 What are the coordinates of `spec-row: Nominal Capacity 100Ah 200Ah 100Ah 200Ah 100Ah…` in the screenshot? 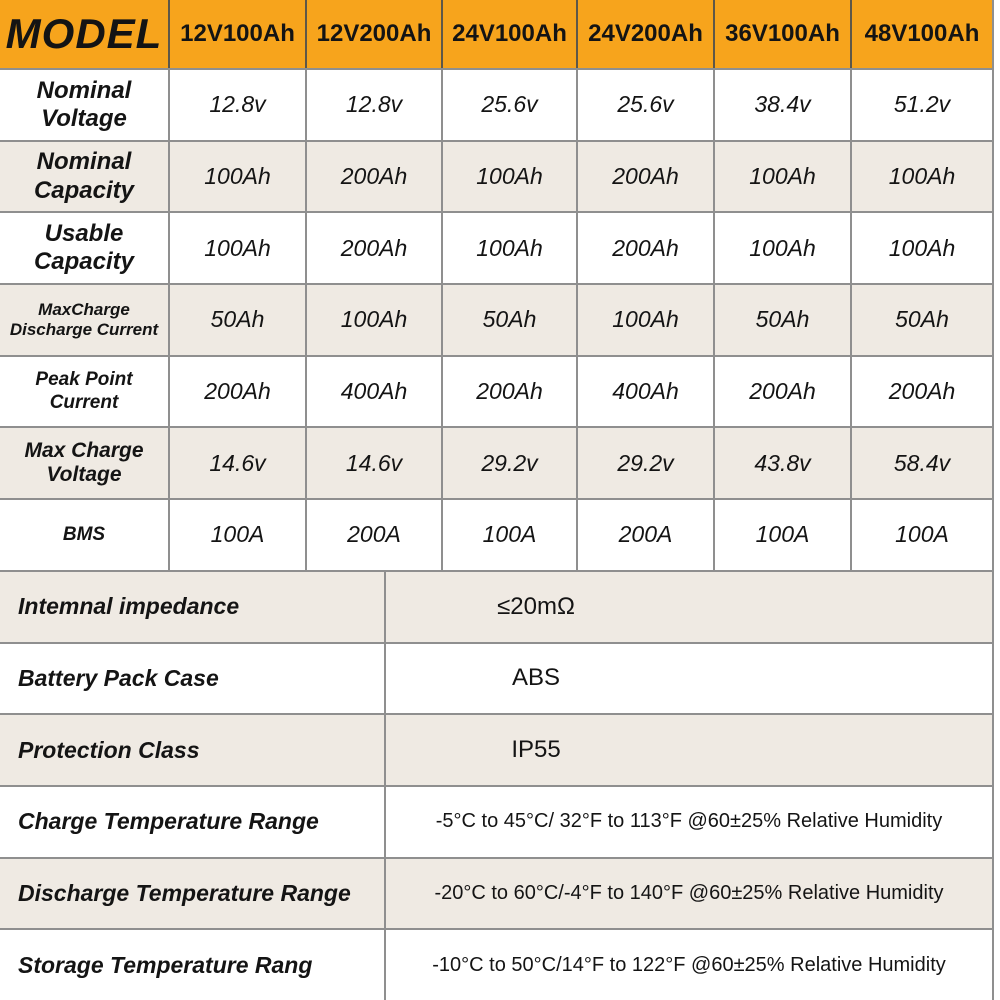 It's located at (496, 175).